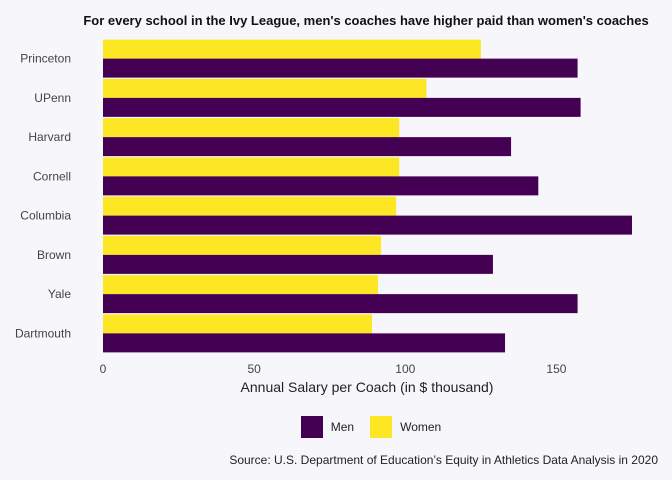 Image resolution: width=672 pixels, height=480 pixels. I want to click on bar-women-princeton, so click(292, 49).